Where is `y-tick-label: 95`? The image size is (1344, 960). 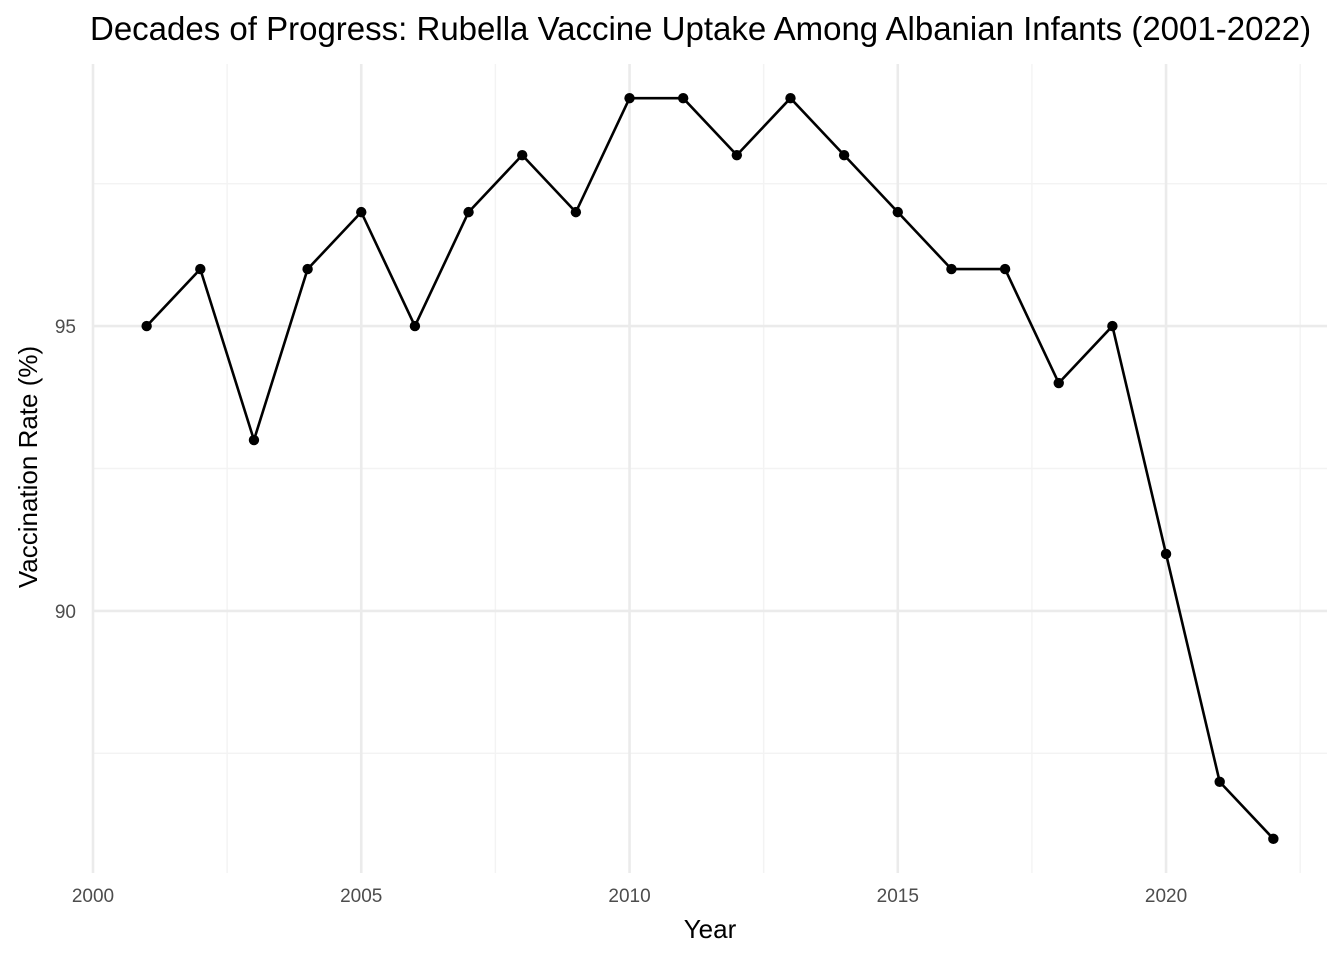
y-tick-label: 95 is located at coordinates (65, 327).